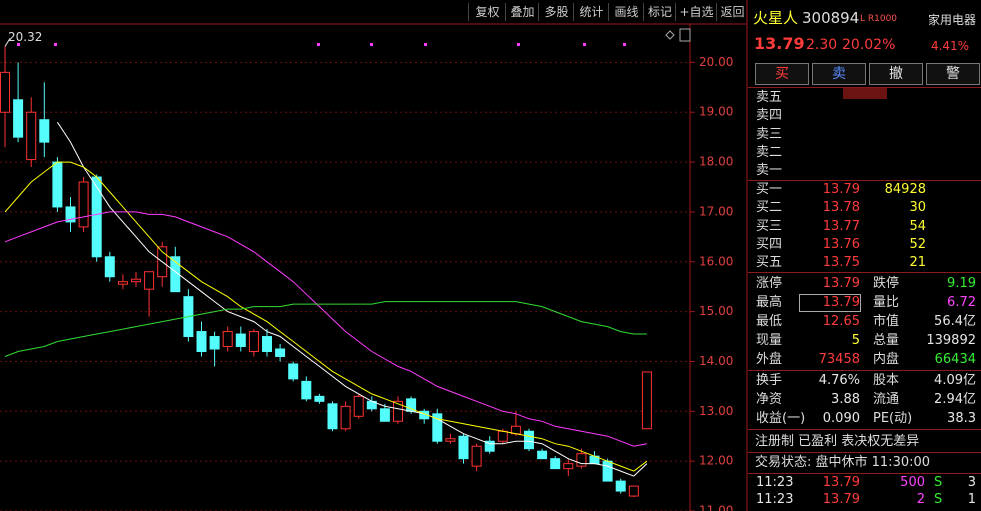  Describe the element at coordinates (879, 19) in the screenshot. I see `stock-tag: L R1000` at that location.